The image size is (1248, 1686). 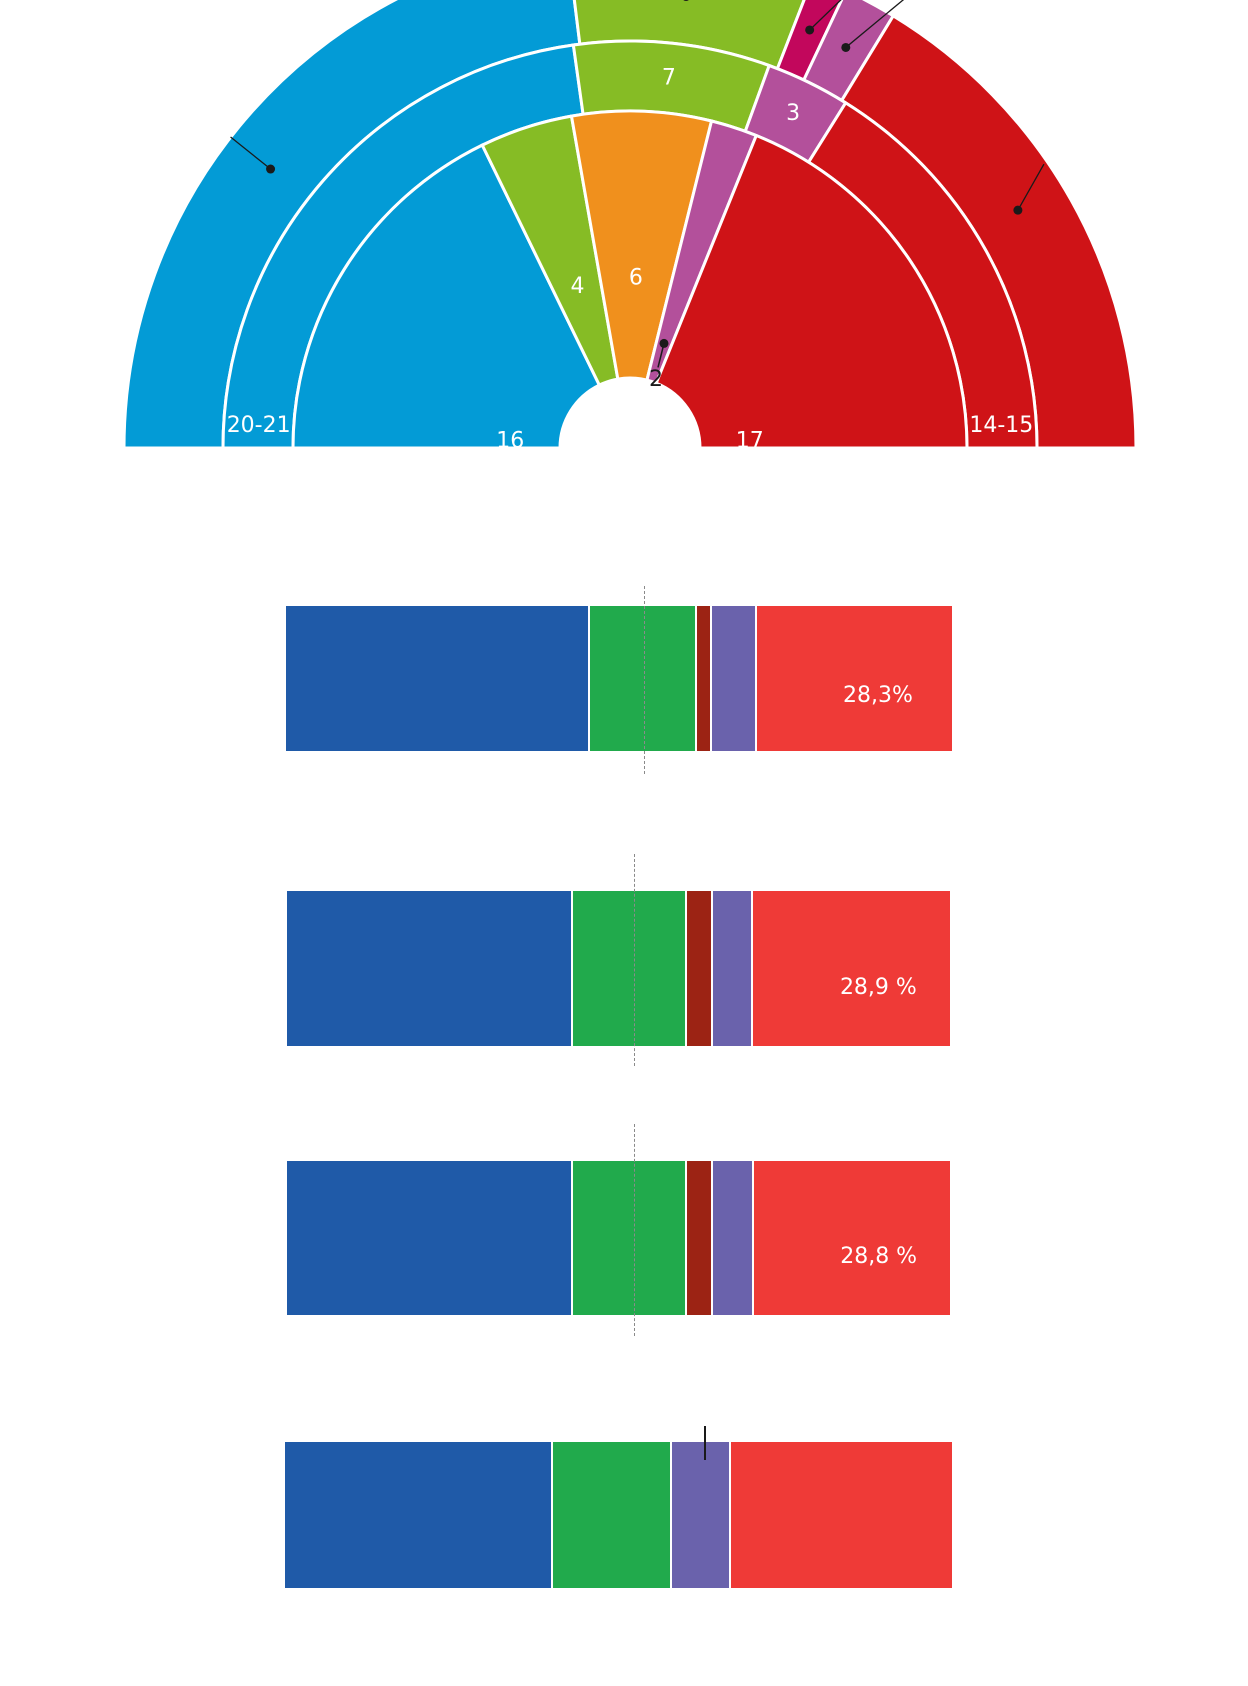 I want to click on hemicycle-middle-label-2: 3, so click(x=793, y=113).